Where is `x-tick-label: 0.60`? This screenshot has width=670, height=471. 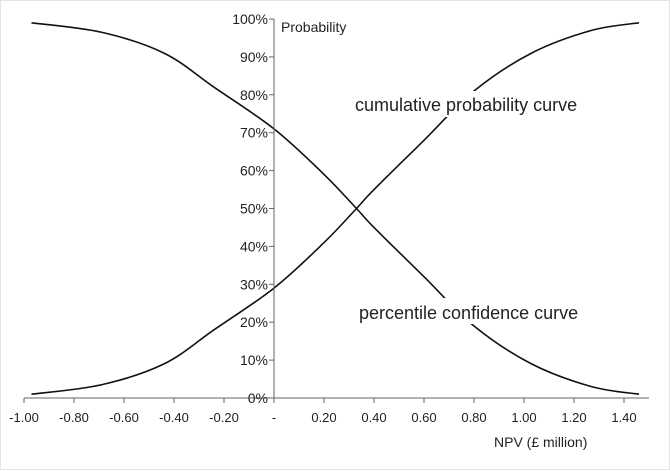
x-tick-label: 0.60 is located at coordinates (423, 417).